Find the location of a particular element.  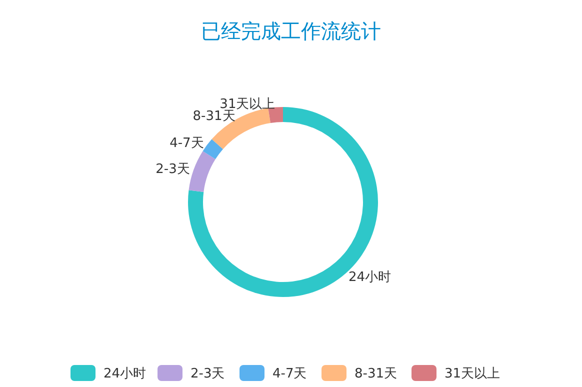

slice-label: 2-3天 is located at coordinates (173, 170).